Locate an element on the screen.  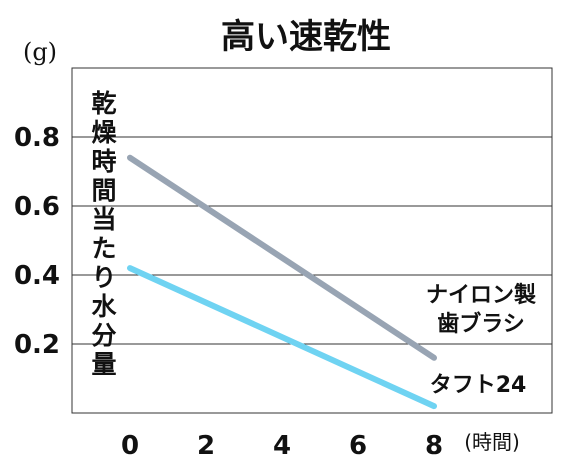
y-axis-label-char: り is located at coordinates (103, 277).